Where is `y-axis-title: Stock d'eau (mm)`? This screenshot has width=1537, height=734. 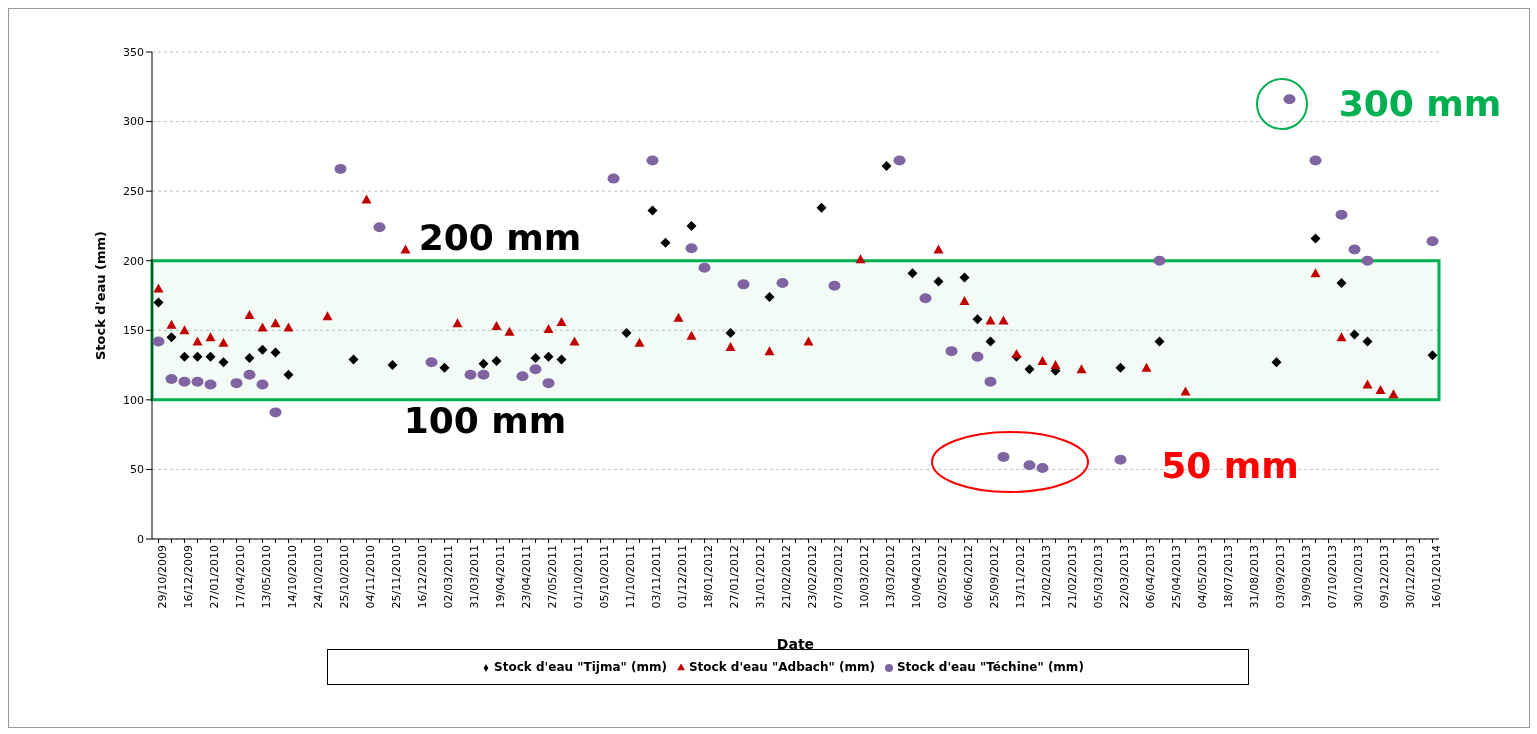 y-axis-title: Stock d'eau (mm) is located at coordinates (100, 295).